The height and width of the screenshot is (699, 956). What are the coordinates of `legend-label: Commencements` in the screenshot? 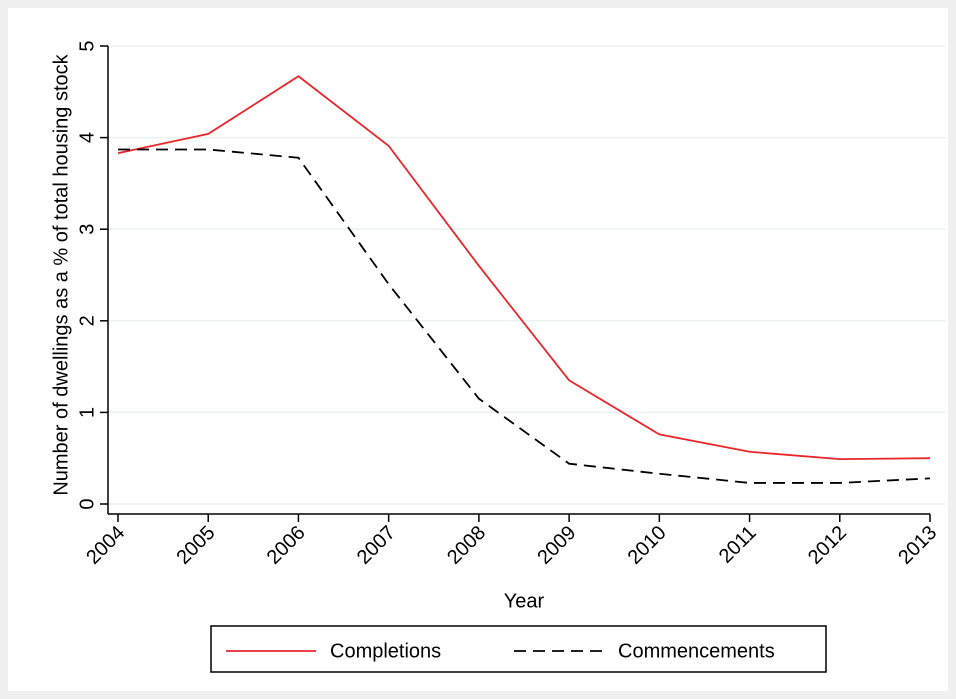 It's located at (696, 651).